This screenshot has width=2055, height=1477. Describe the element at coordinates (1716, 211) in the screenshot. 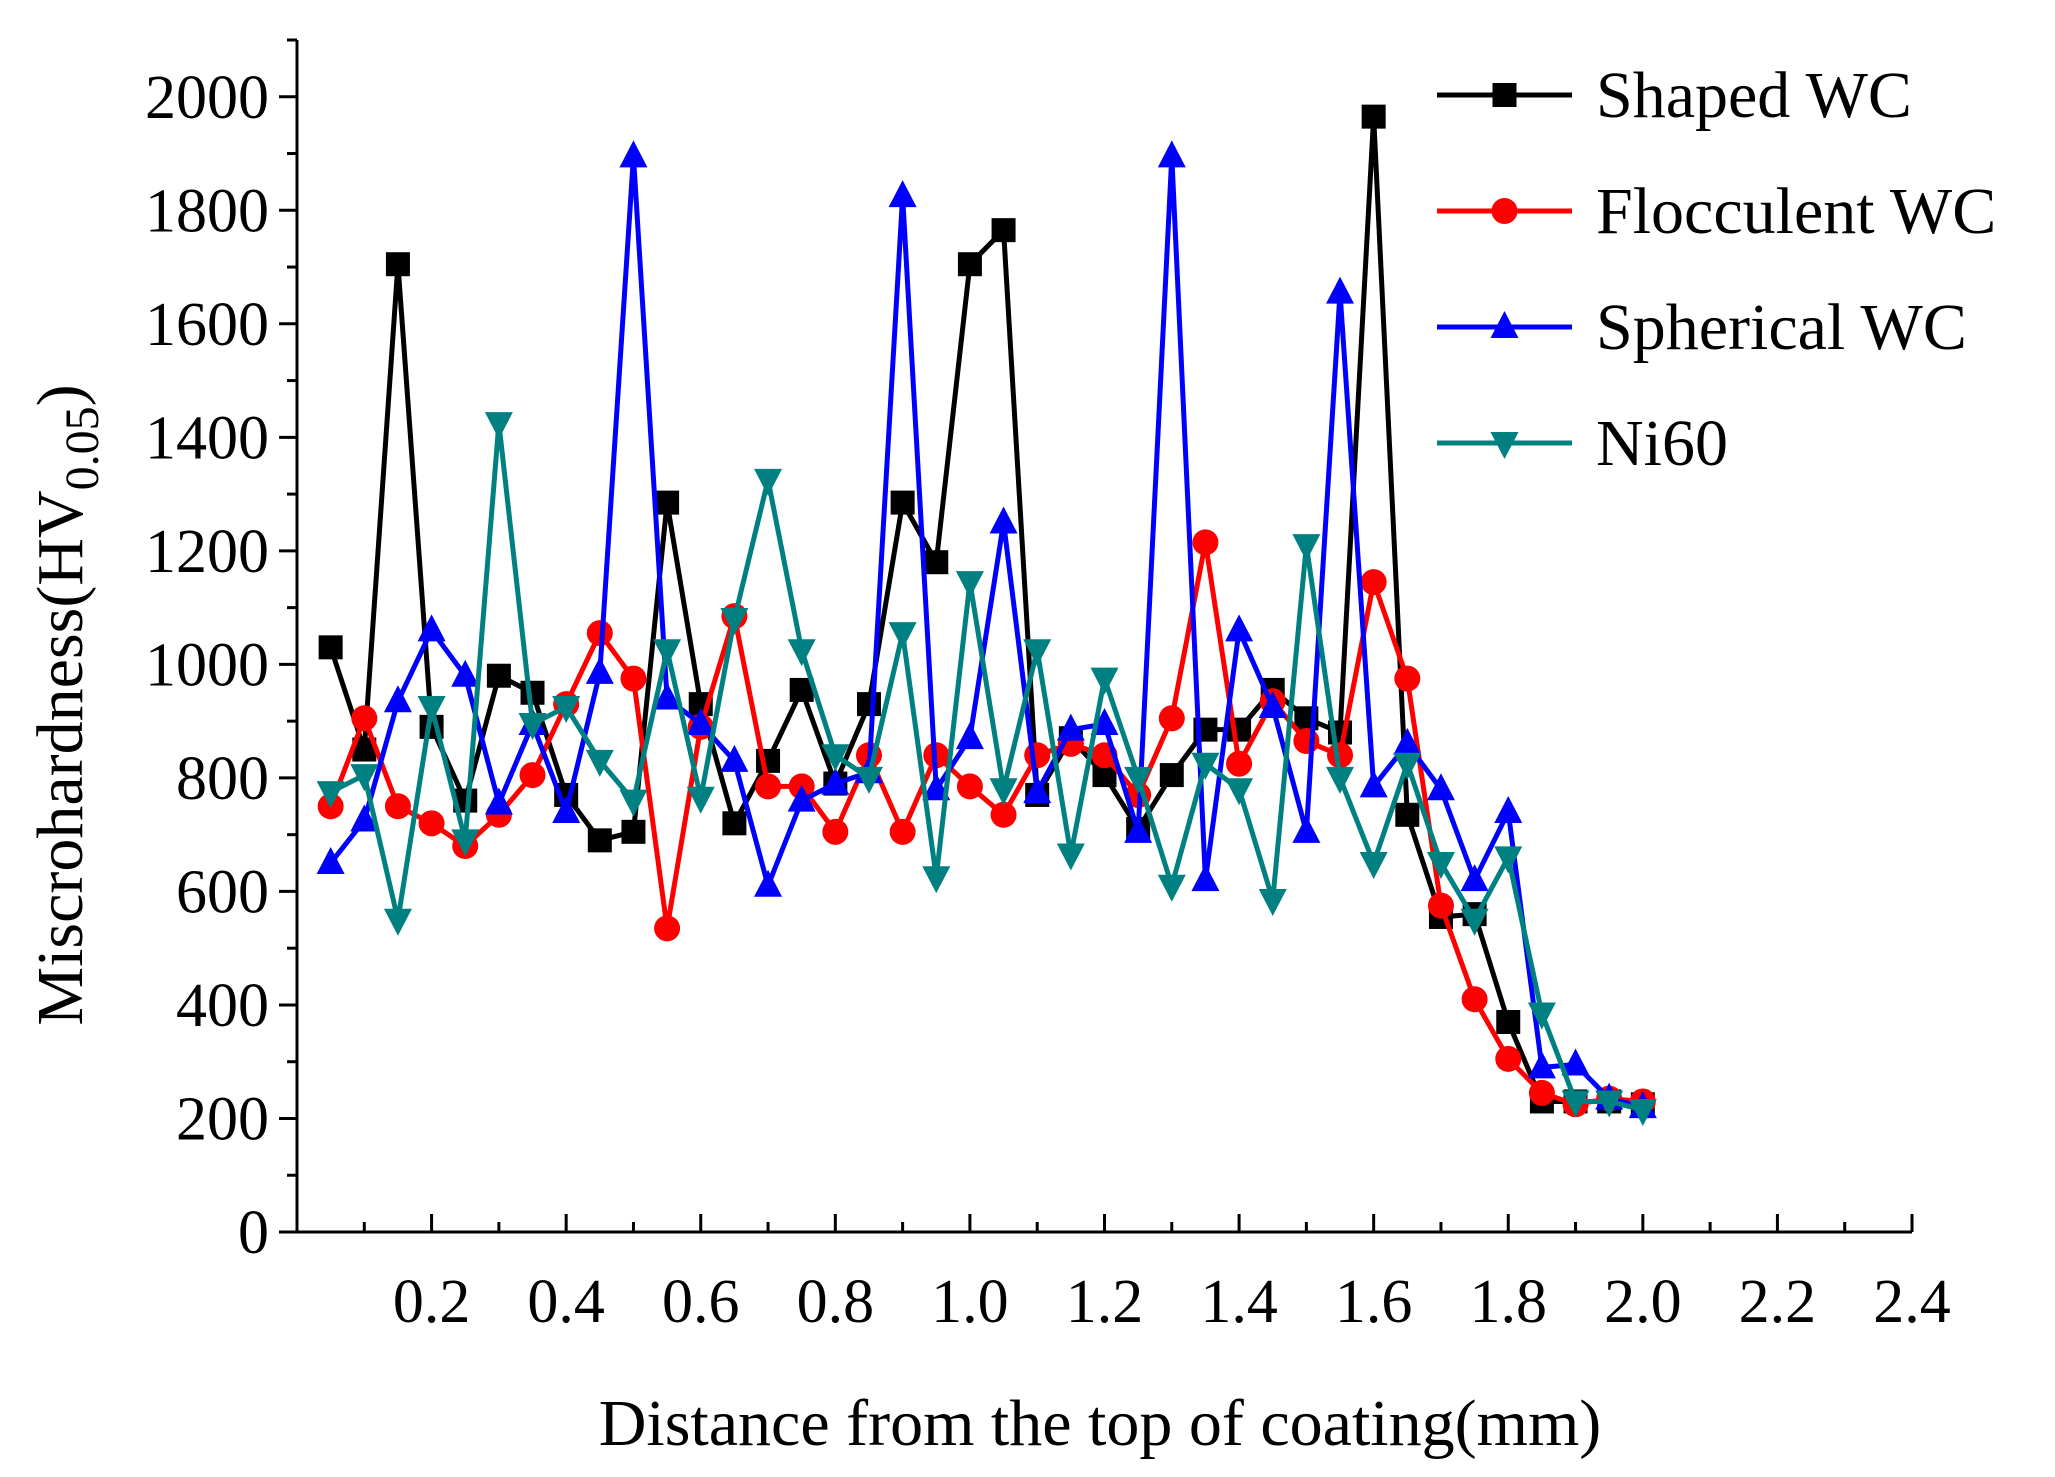

I see `legend-item-flocculent-wc: Flocculent WC` at that location.